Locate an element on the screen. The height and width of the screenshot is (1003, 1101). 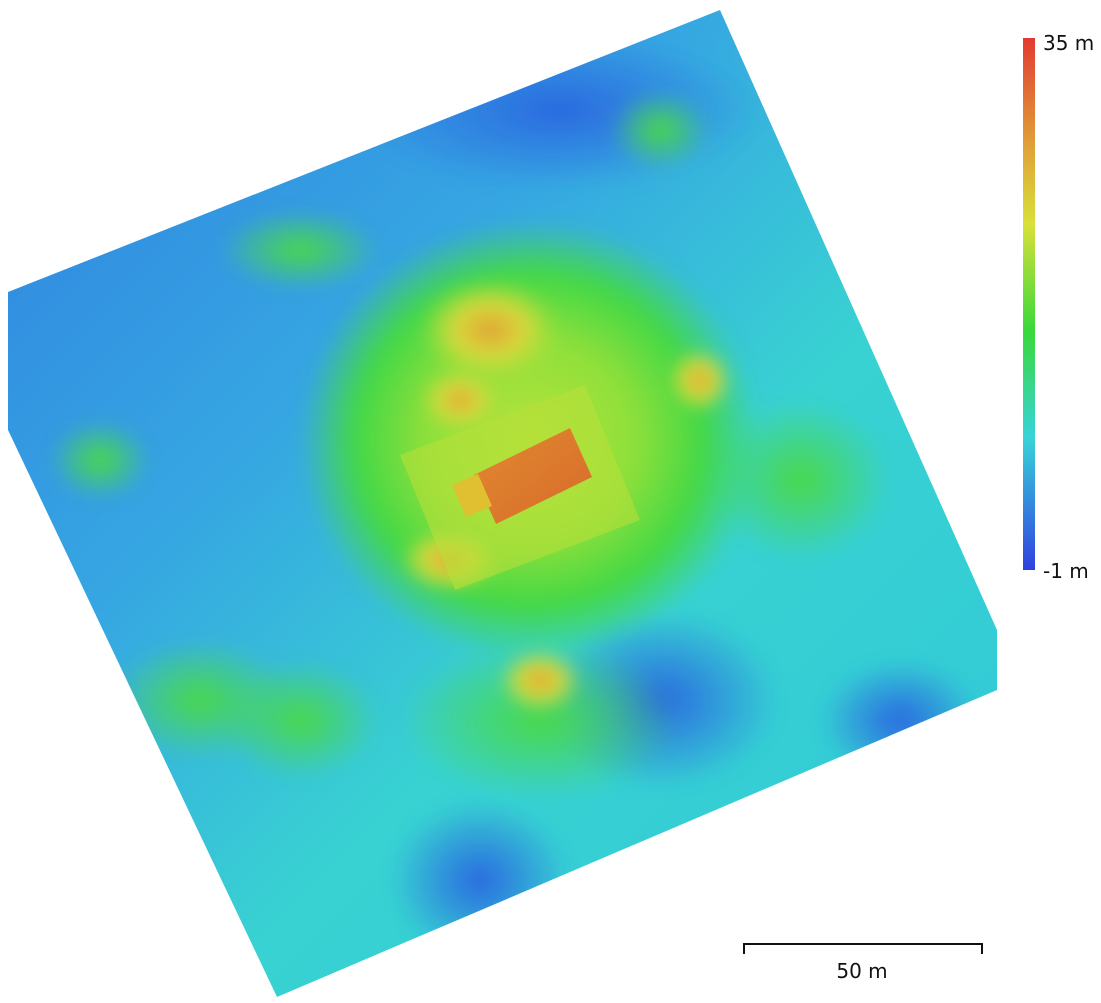
scale-bar is located at coordinates (863, 948).